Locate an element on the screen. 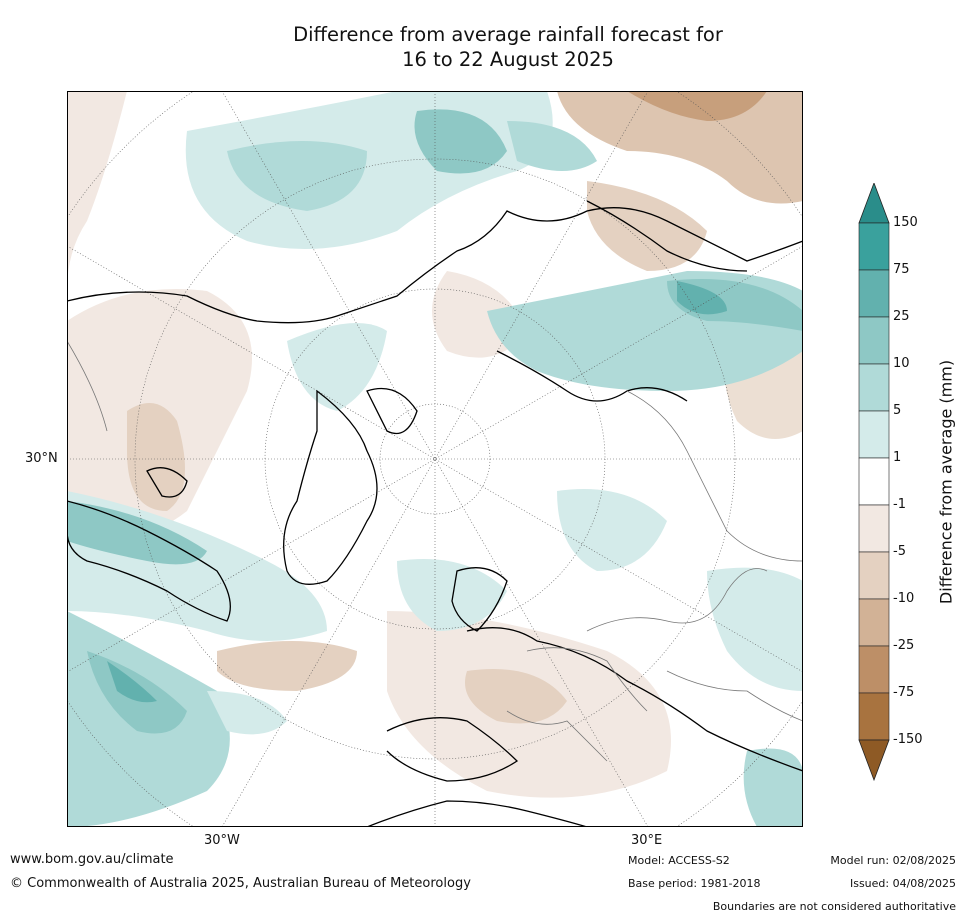 This screenshot has height=919, width=965. colorbar-tick-label: 25 is located at coordinates (901, 316).